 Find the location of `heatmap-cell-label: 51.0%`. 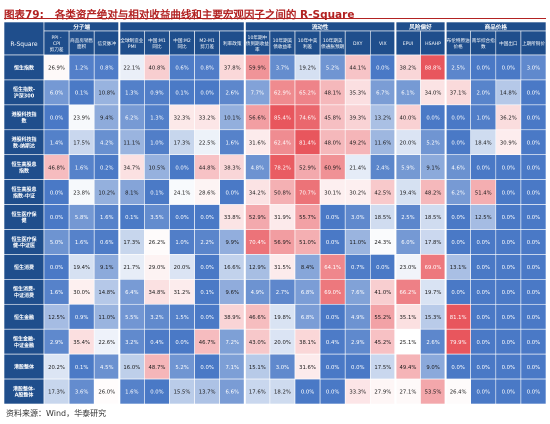

heatmap-cell-label: 51.0% is located at coordinates (307, 243).